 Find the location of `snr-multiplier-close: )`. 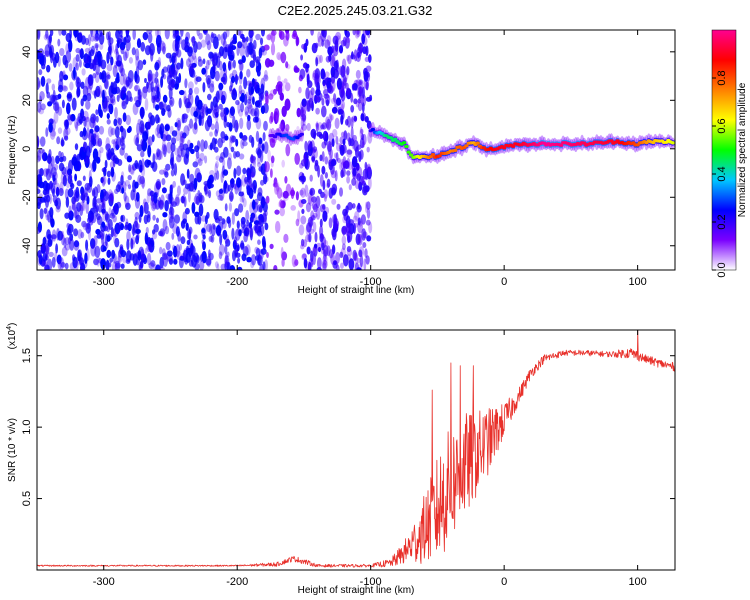

snr-multiplier-close: ) is located at coordinates (12, 324).